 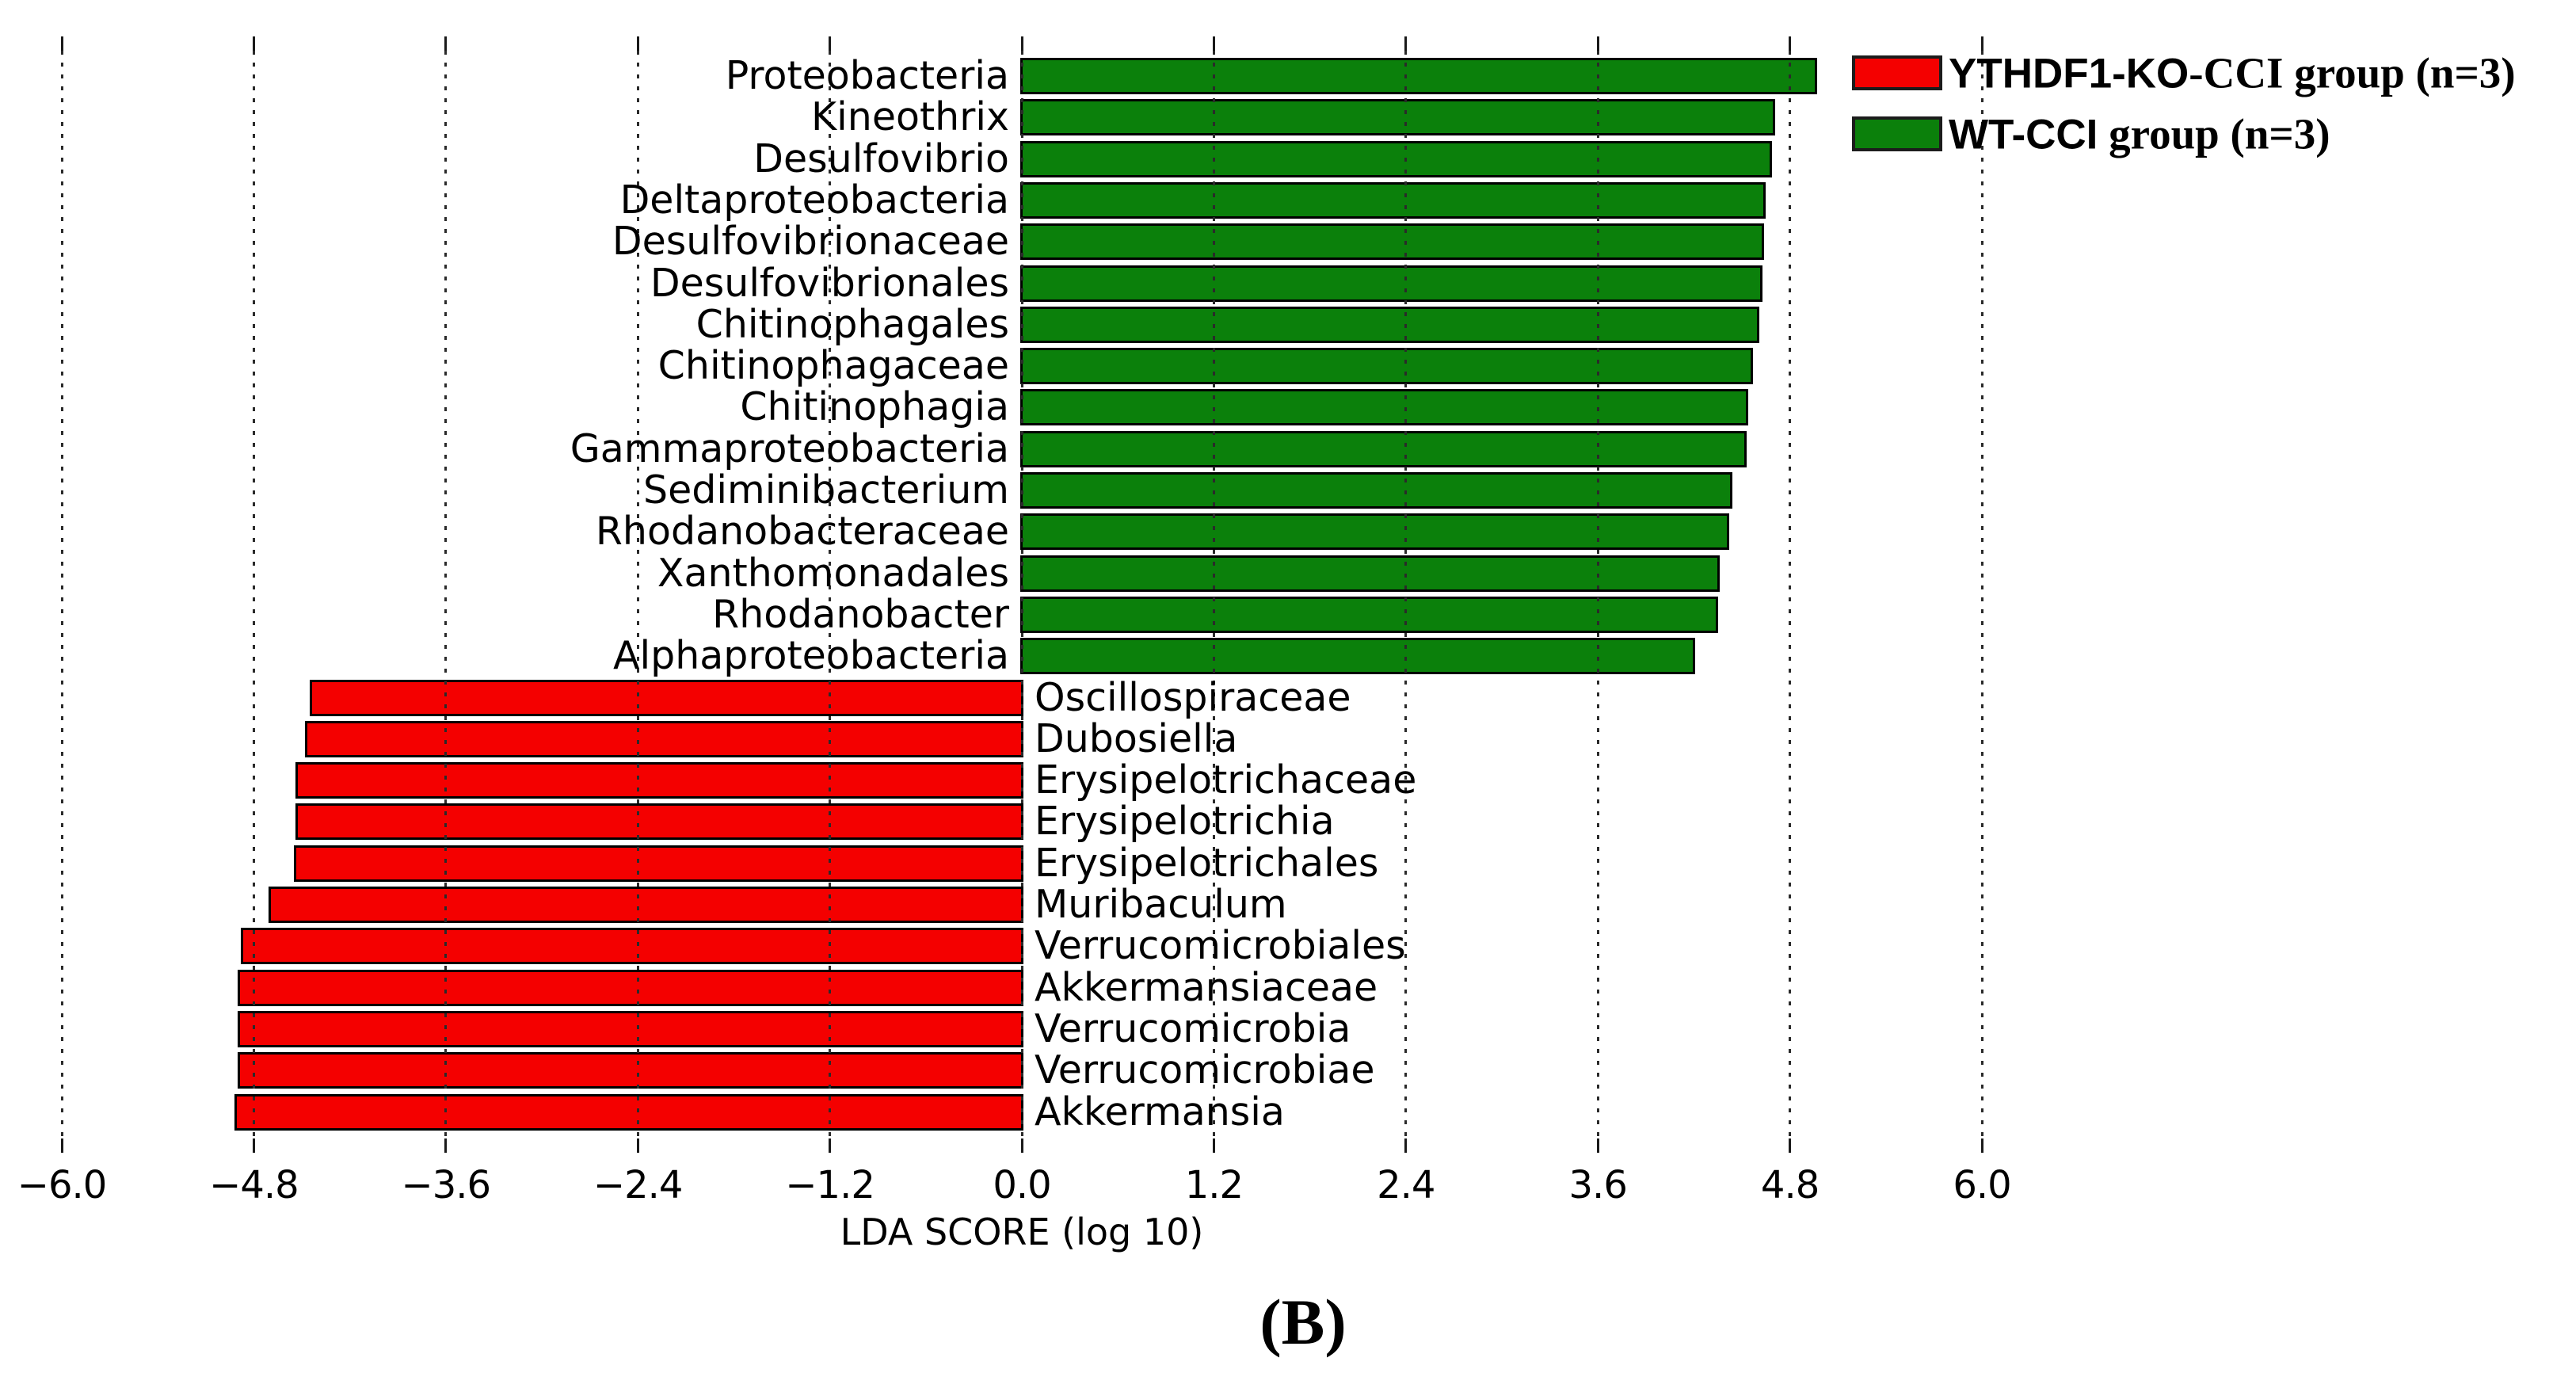 I want to click on taxon-label: Rhodanobacteraceae, so click(x=802, y=531).